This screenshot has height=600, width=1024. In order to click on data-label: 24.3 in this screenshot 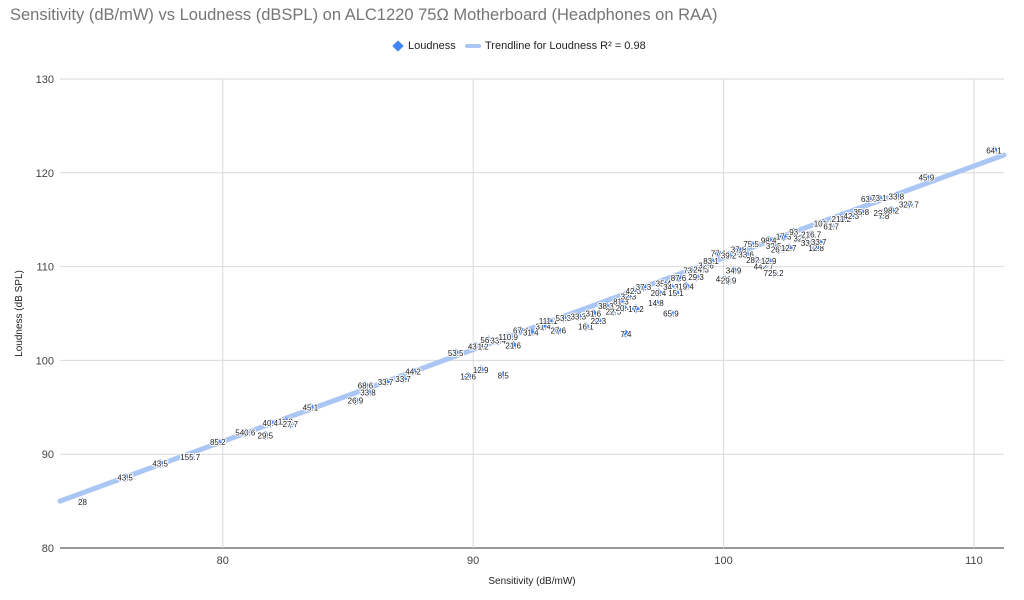, I will do `click(701, 269)`.